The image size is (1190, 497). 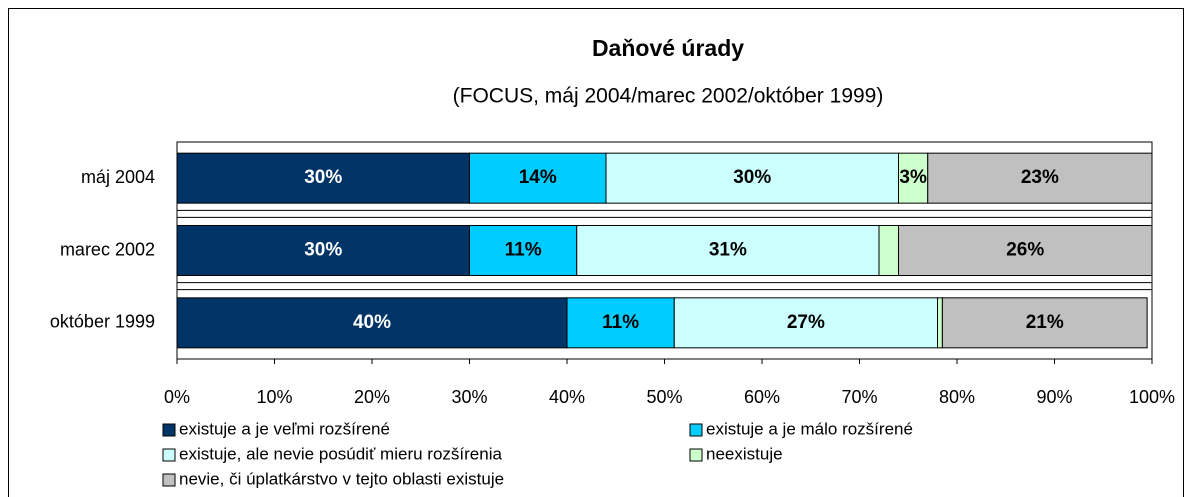 What do you see at coordinates (372, 397) in the screenshot?
I see `x-tick-label: 20%` at bounding box center [372, 397].